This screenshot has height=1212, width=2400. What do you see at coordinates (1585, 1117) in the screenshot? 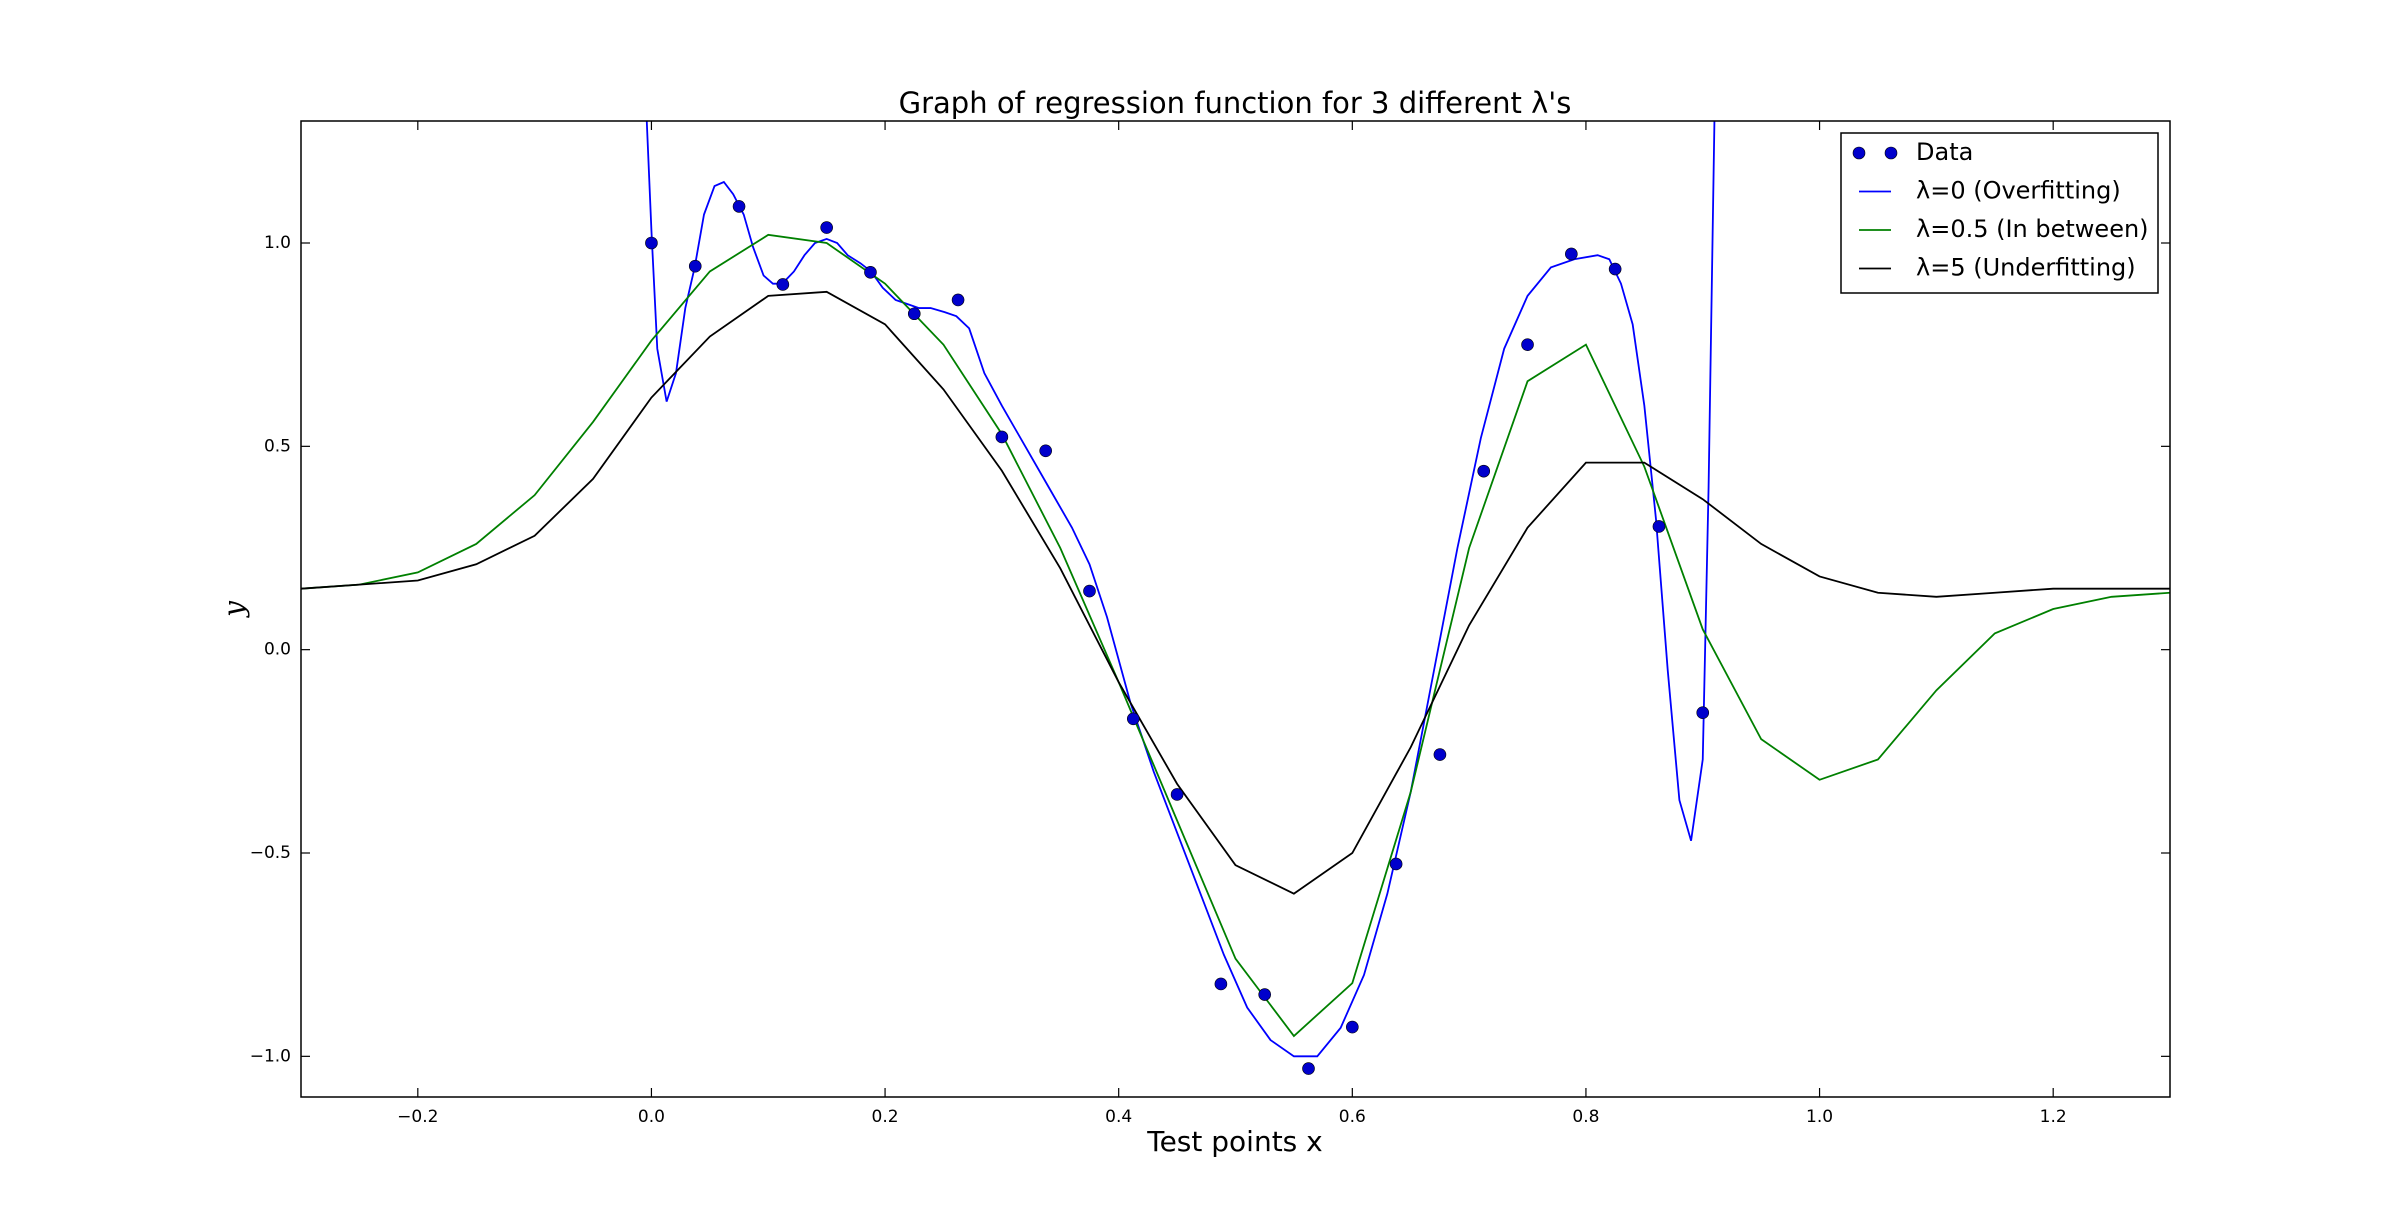
I see `x-tick-label: 0.8` at bounding box center [1585, 1117].